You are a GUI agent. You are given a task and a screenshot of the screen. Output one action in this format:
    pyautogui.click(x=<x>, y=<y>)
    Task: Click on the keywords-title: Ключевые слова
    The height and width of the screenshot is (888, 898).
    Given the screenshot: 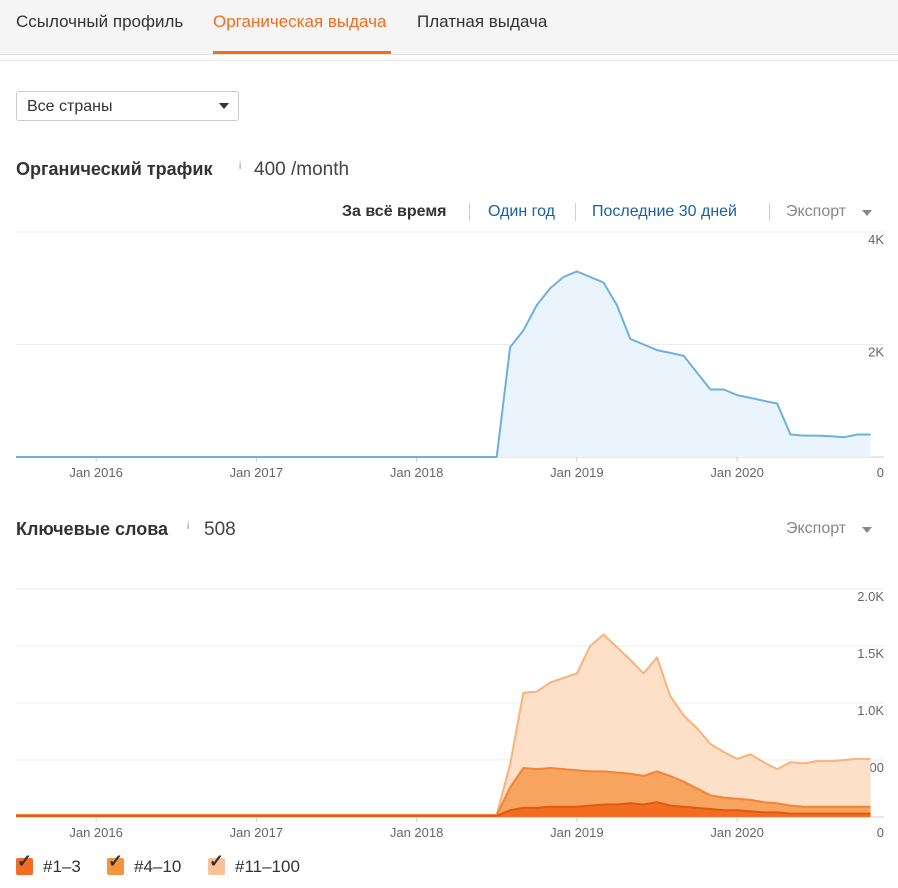 What is the action you would take?
    pyautogui.click(x=92, y=529)
    